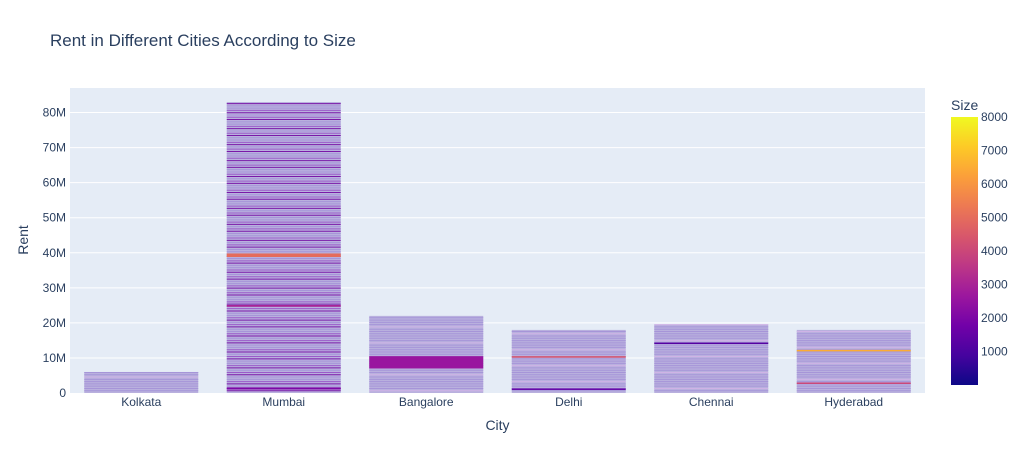  Describe the element at coordinates (141, 382) in the screenshot. I see `bar-kolkata` at that location.